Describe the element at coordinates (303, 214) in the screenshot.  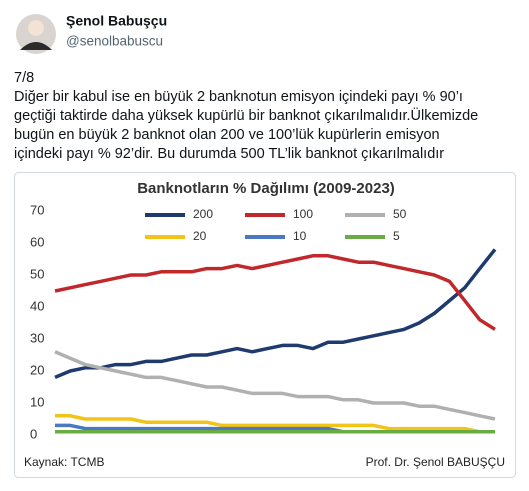
I see `legend-label: 100` at that location.